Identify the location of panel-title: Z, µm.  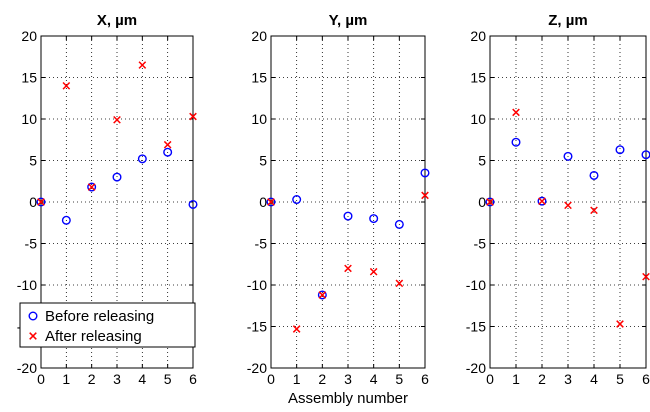
(567, 20).